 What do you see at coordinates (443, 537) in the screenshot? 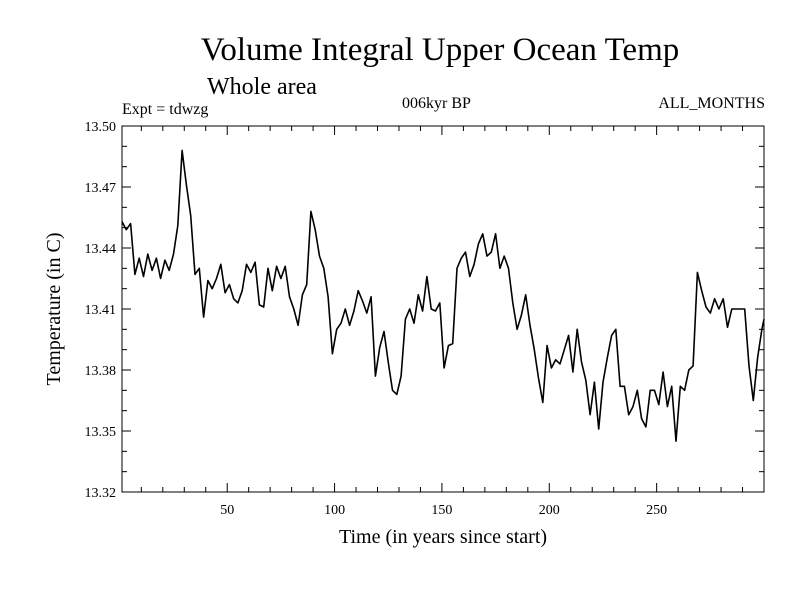
I see `x-axis-label: Time (in years since start)` at bounding box center [443, 537].